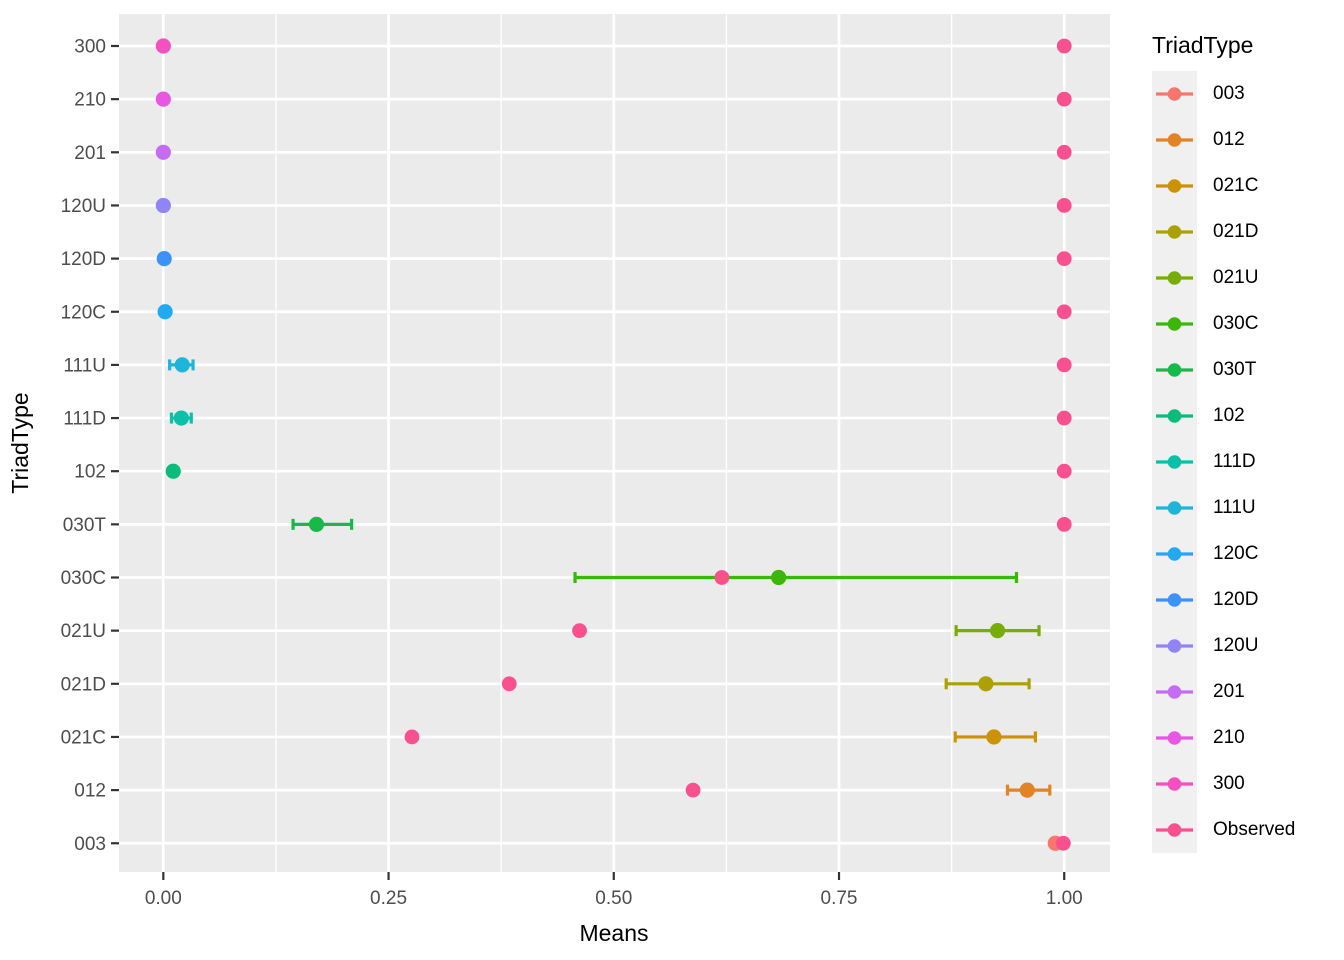 This screenshot has height=960, width=1344. What do you see at coordinates (613, 898) in the screenshot?
I see `x-tick-label: 0.50` at bounding box center [613, 898].